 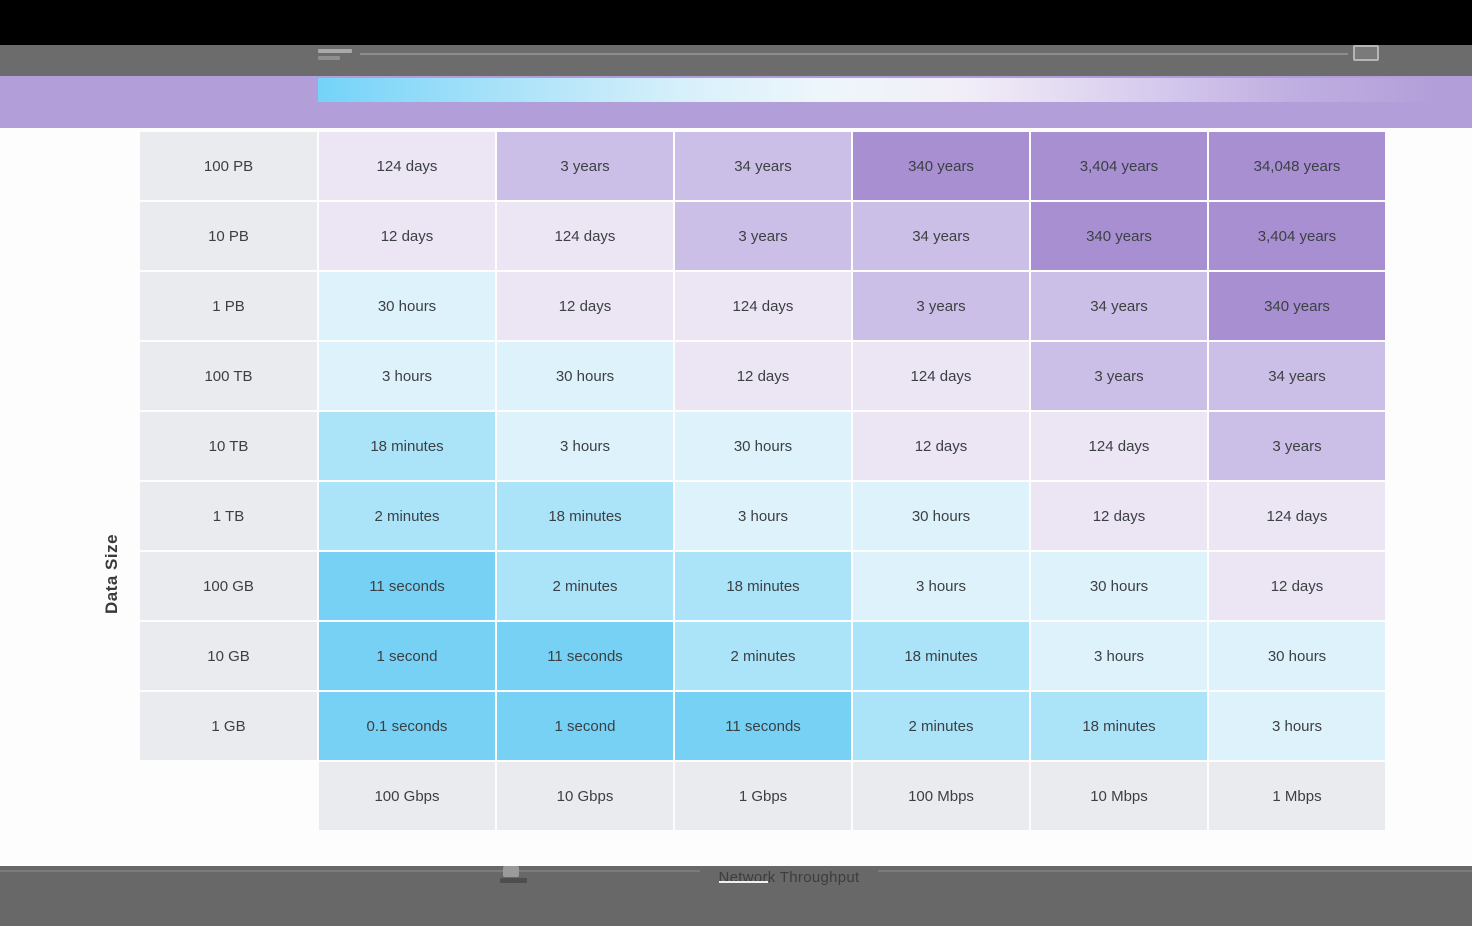 I want to click on colfoot-cell: 1 Mbps, so click(x=1297, y=796).